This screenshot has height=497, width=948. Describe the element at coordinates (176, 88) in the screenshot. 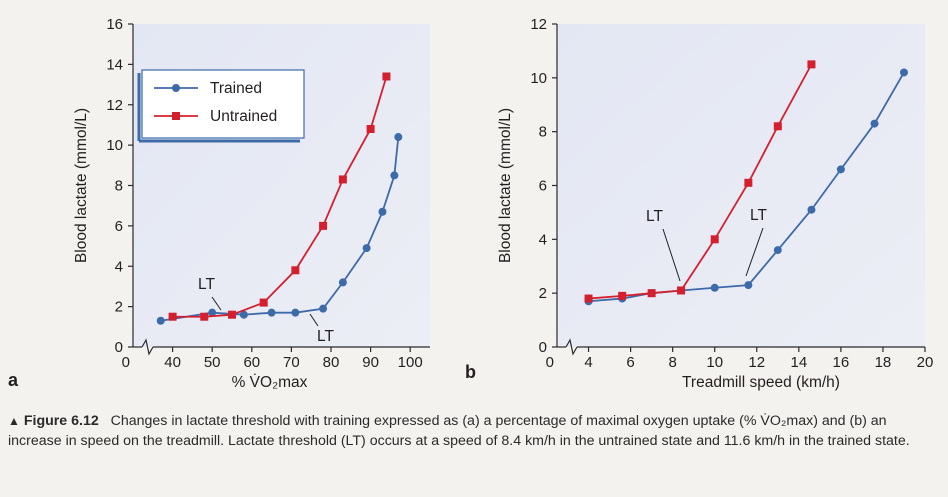

I see `legend-marker-trained` at that location.